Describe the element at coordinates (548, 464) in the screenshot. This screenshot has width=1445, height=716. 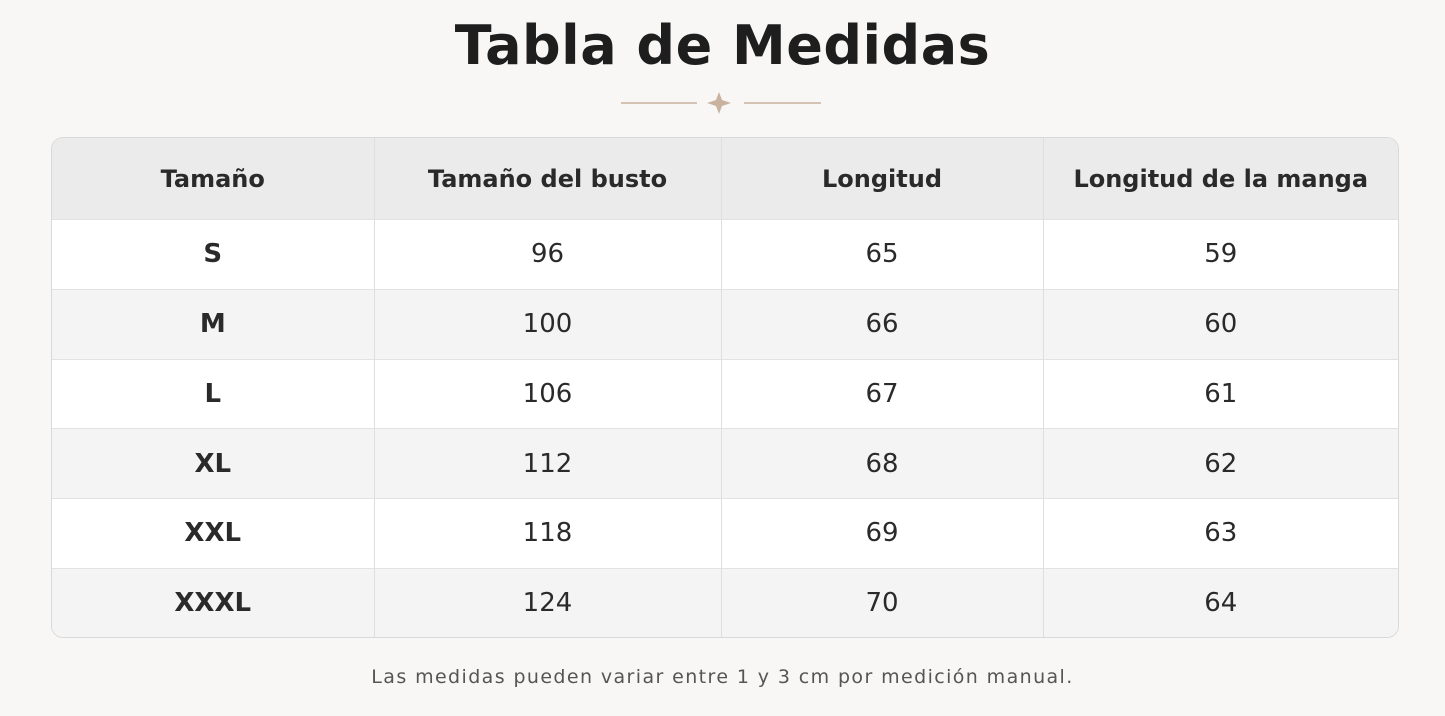
I see `measure-cell: 112` at that location.